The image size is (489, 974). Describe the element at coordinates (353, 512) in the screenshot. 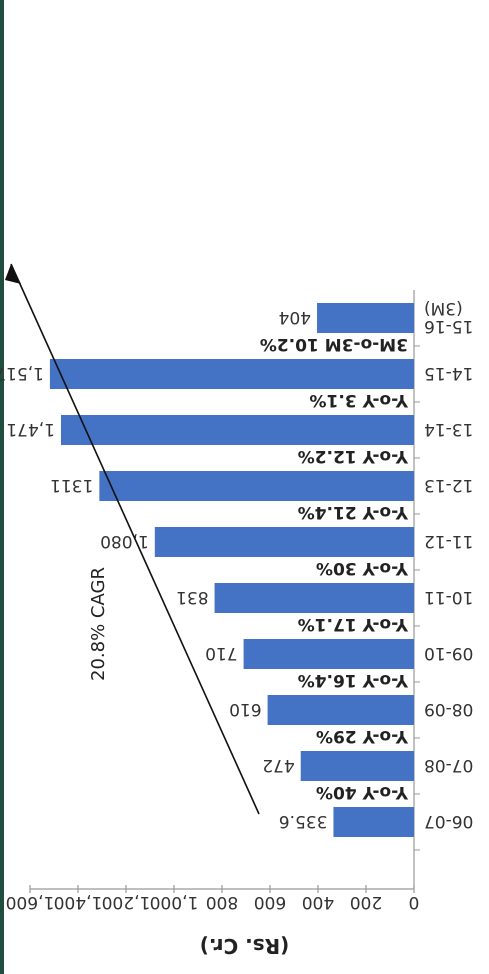

I see `growth-label: Y-o-Y 21.4%` at that location.